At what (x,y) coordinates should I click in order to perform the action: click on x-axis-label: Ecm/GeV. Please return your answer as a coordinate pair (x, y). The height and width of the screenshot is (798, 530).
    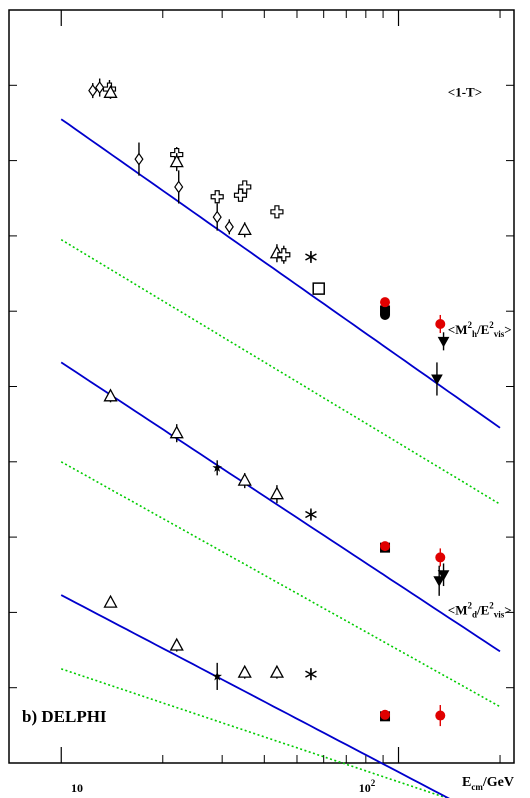
    Looking at the image, I should click on (488, 783).